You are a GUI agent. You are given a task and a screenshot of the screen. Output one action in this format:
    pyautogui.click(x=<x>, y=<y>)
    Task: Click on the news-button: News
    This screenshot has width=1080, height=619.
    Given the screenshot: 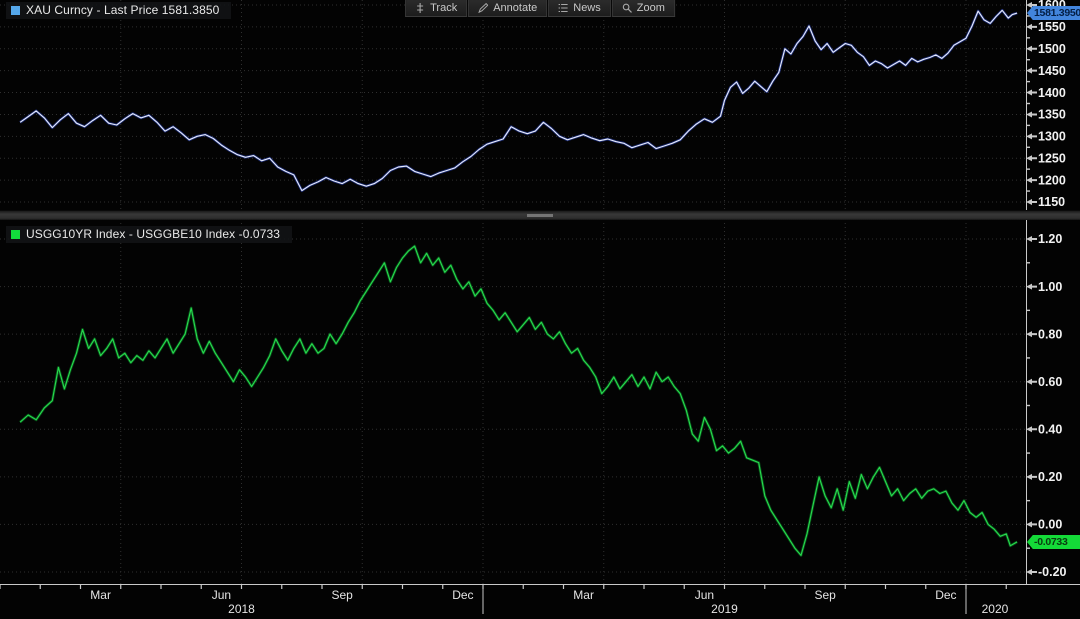 What is the action you would take?
    pyautogui.click(x=579, y=8)
    